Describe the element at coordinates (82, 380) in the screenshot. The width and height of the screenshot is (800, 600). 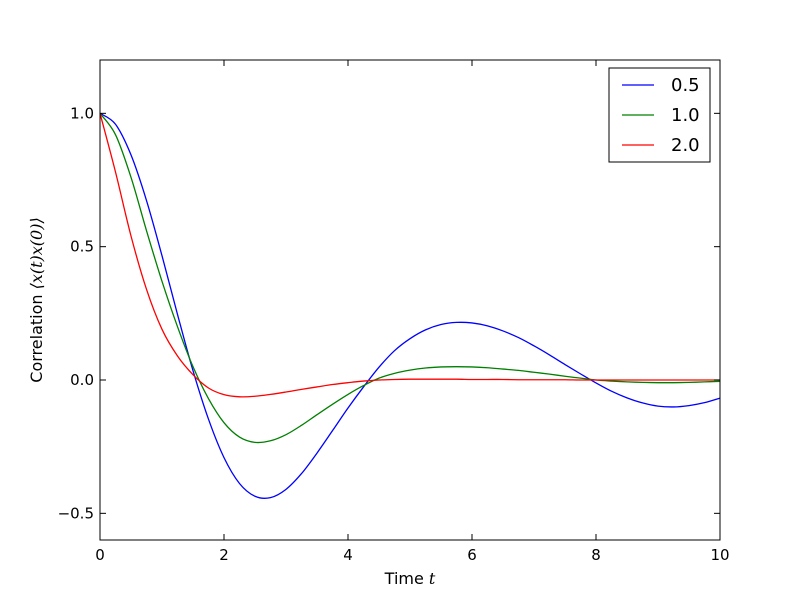
I see `y-tick-label-1: 0.0` at that location.